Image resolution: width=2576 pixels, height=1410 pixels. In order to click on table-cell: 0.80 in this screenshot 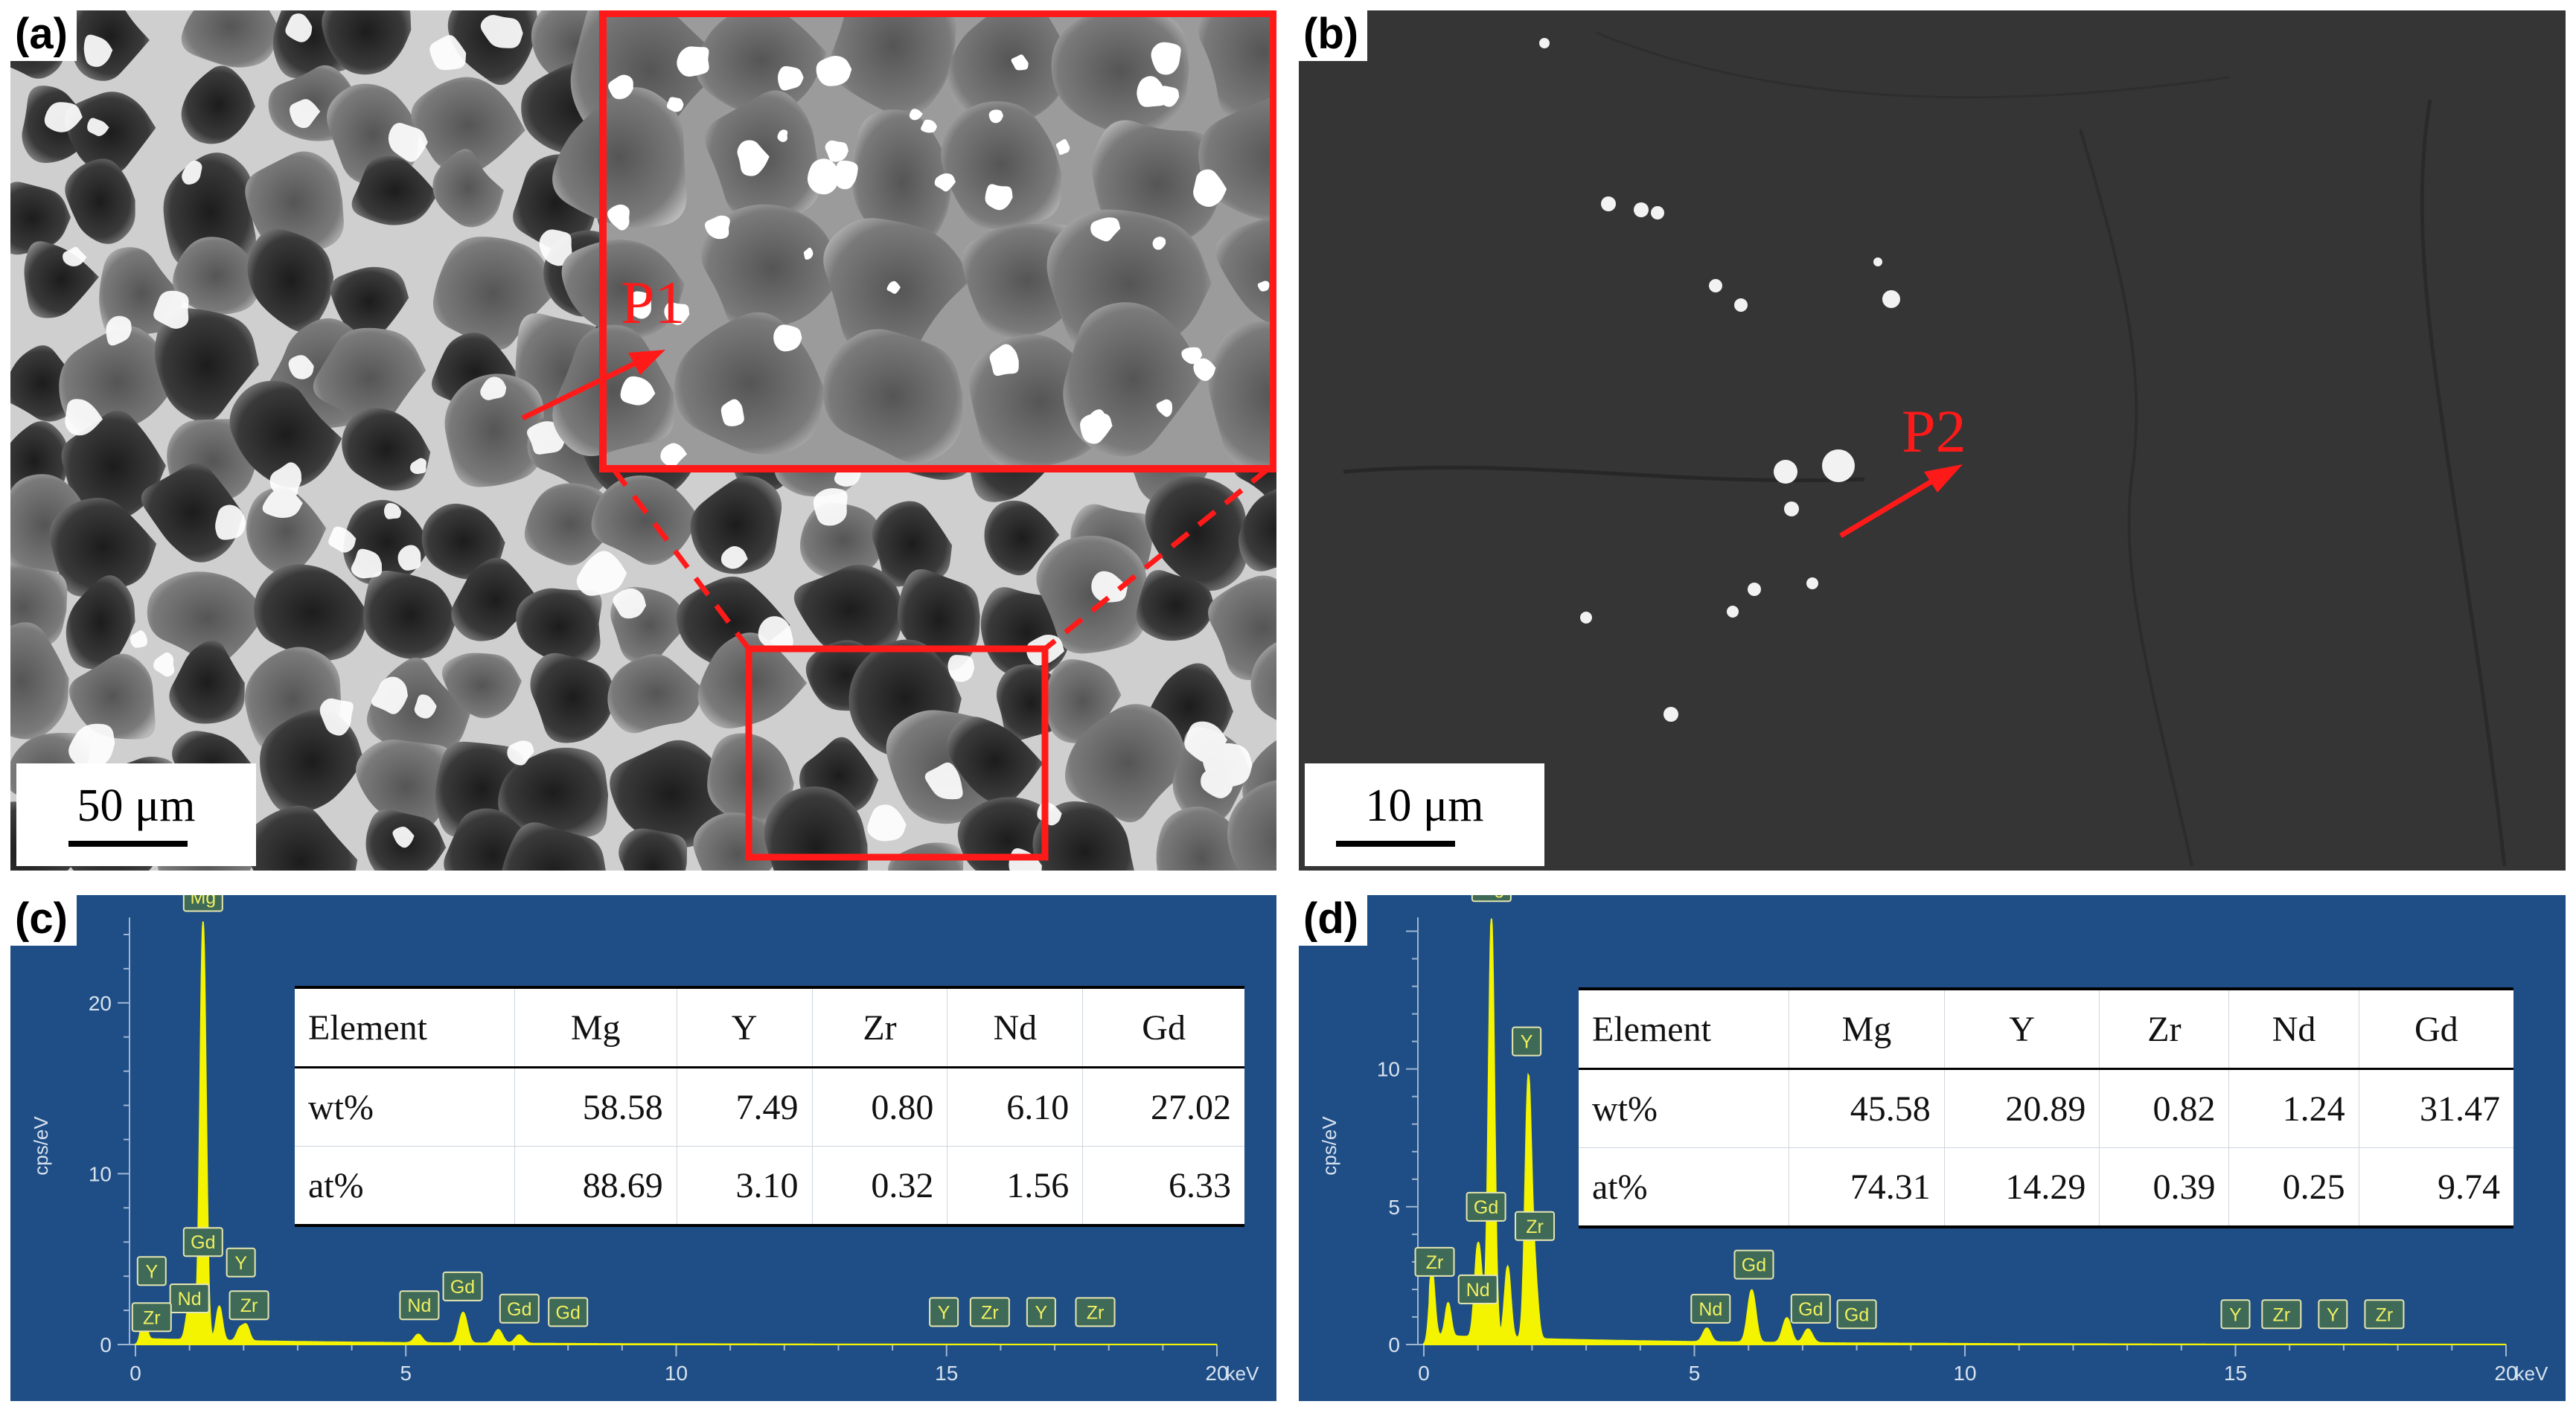, I will do `click(879, 1107)`.